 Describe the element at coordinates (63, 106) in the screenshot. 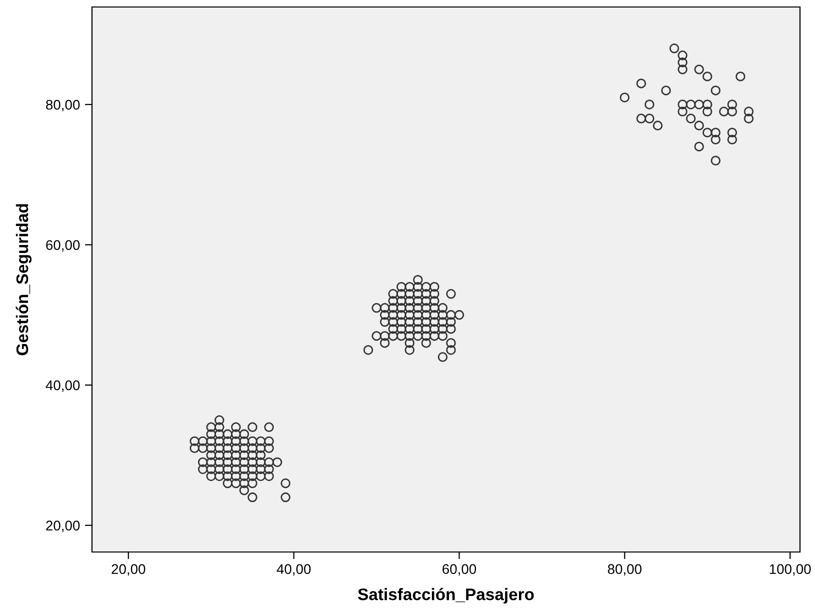

I see `y-tick-label: 80,00` at that location.